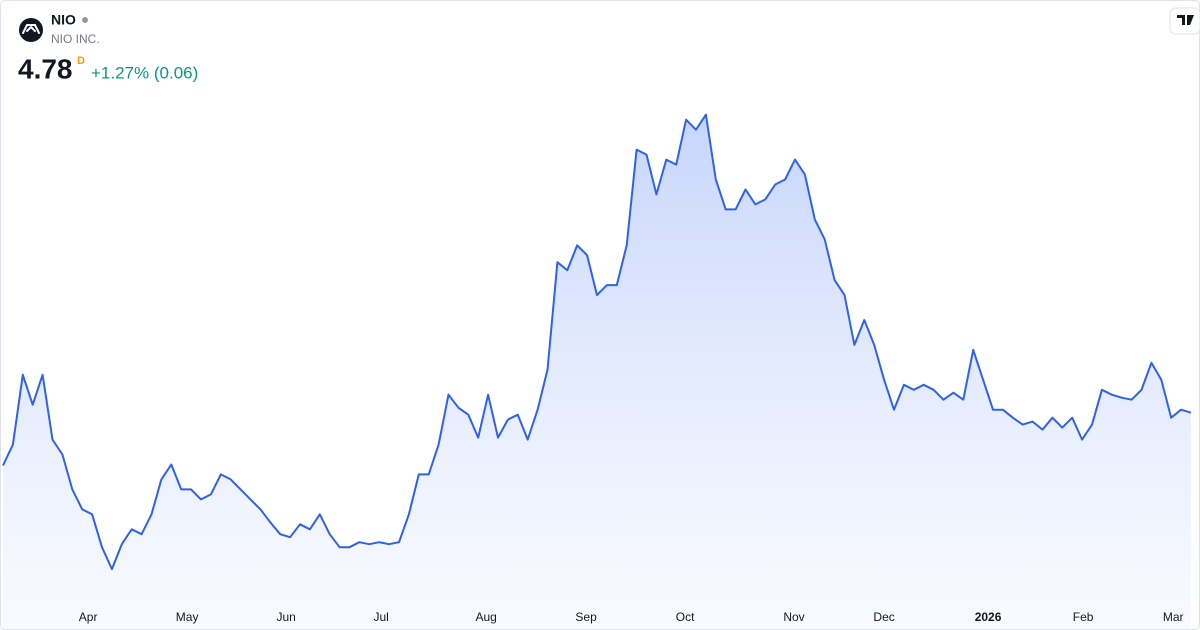  What do you see at coordinates (63, 20) in the screenshot?
I see `symbol: NIO` at bounding box center [63, 20].